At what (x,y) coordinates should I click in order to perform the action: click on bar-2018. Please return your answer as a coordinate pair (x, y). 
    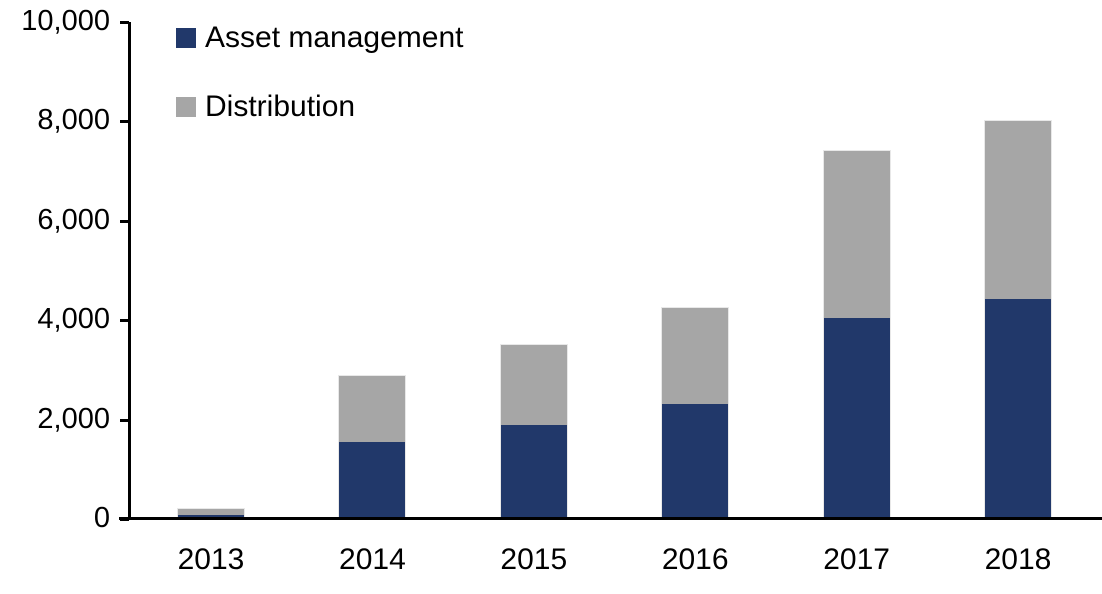
    Looking at the image, I should click on (1018, 320).